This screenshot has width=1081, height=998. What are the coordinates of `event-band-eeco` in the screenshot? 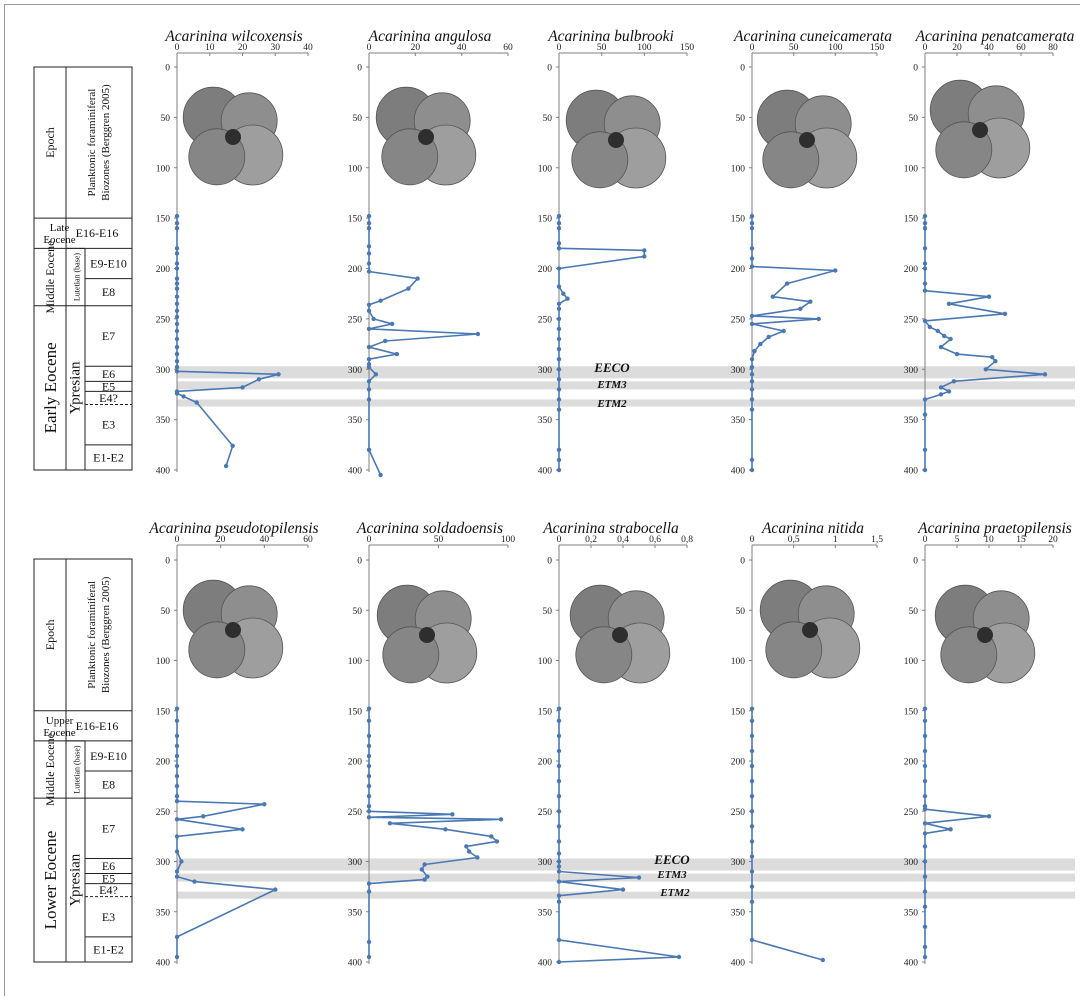 It's located at (626, 864).